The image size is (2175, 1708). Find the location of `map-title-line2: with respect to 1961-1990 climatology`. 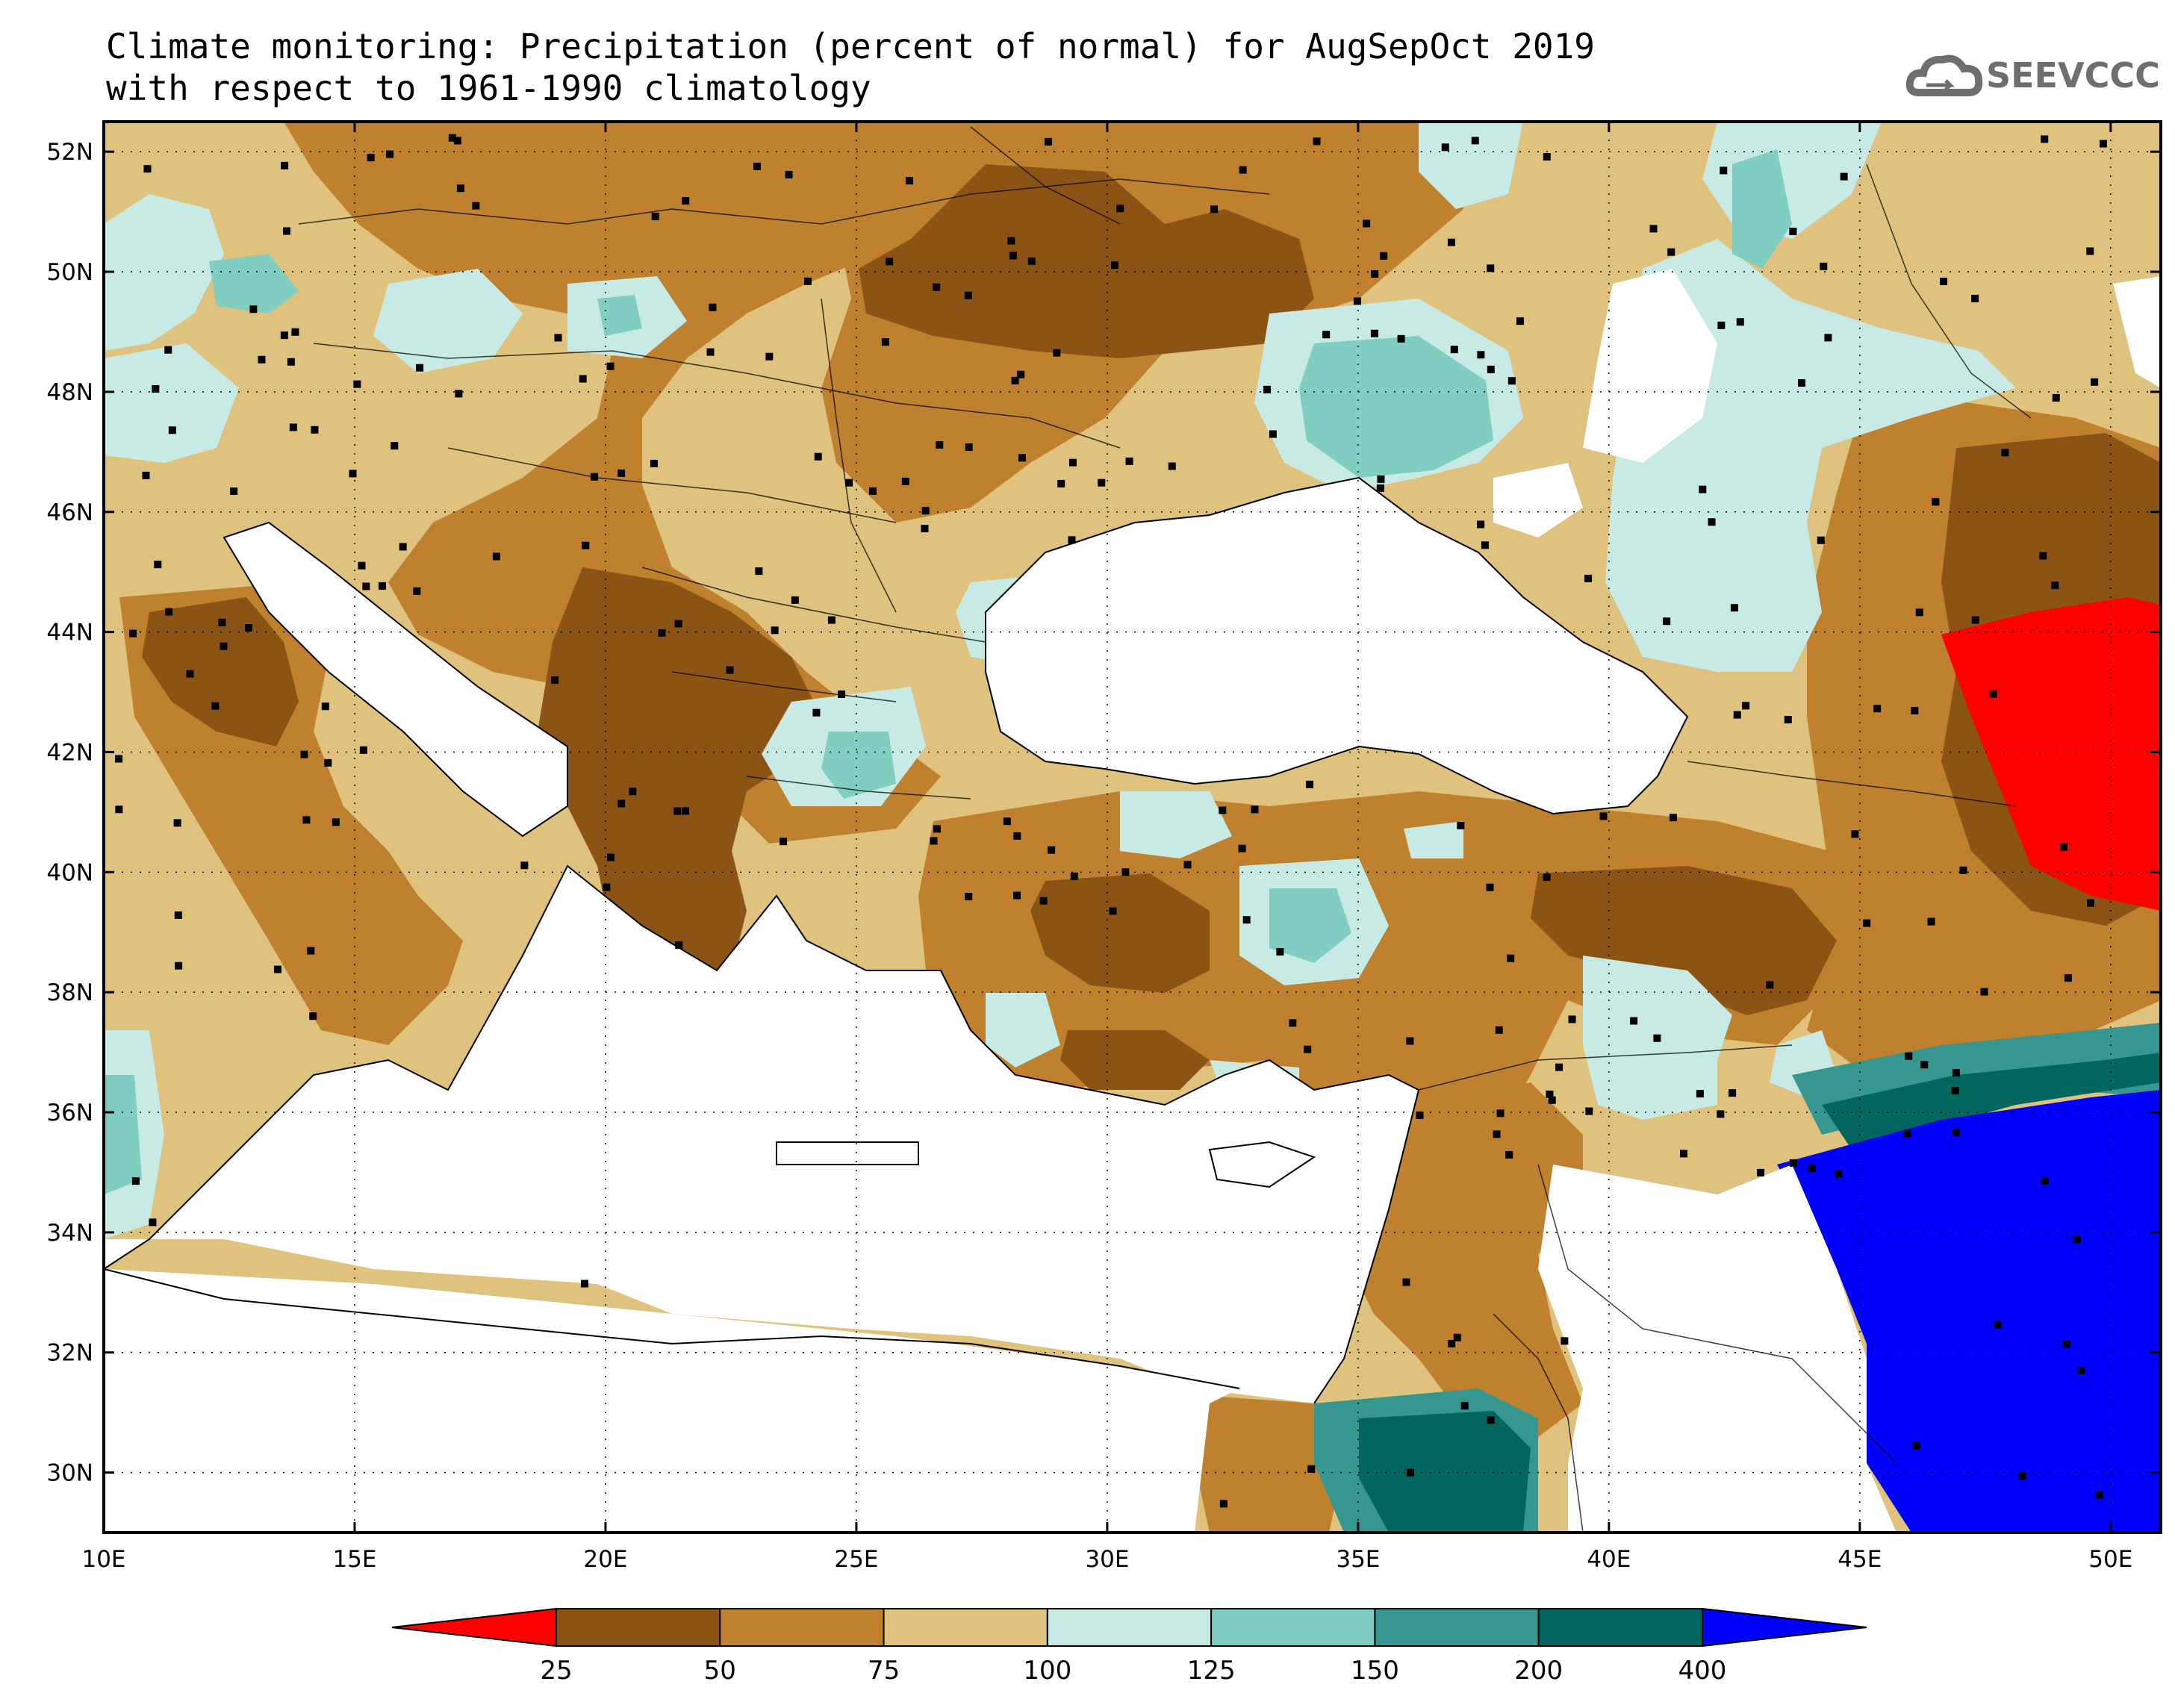

map-title-line2: with respect to 1961-1990 climatology is located at coordinates (488, 88).